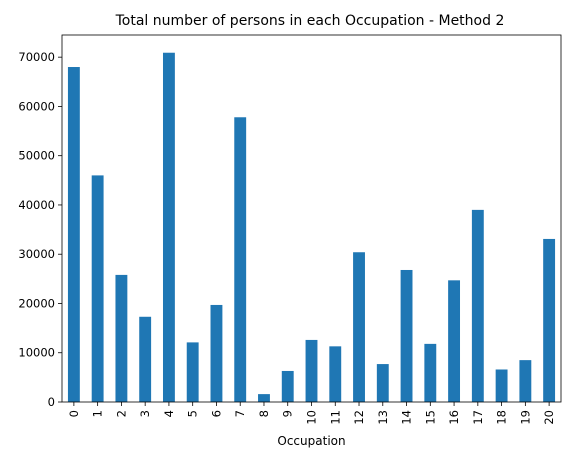 The image size is (569, 458). Describe the element at coordinates (145, 413) in the screenshot. I see `x-tick-label: 3` at that location.